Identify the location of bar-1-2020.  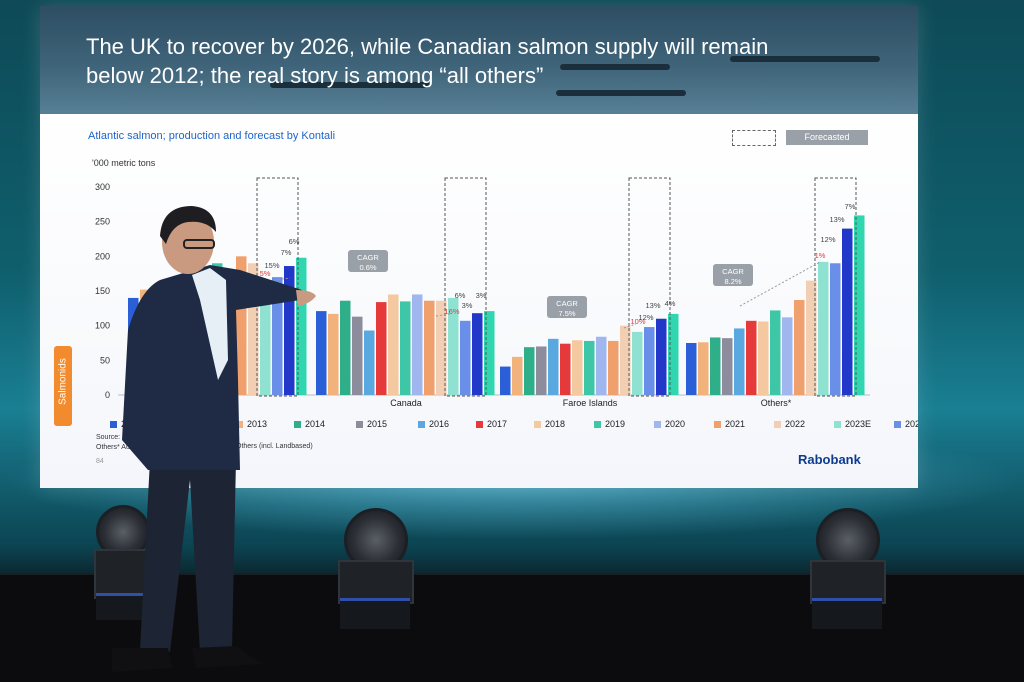
(229, 333).